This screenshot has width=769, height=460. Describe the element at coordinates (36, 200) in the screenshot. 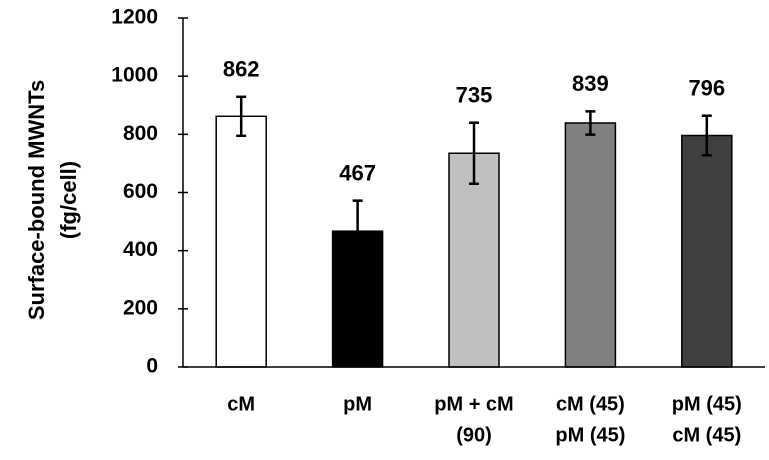

I see `y-label-line: Surface-bound MWNTs` at that location.